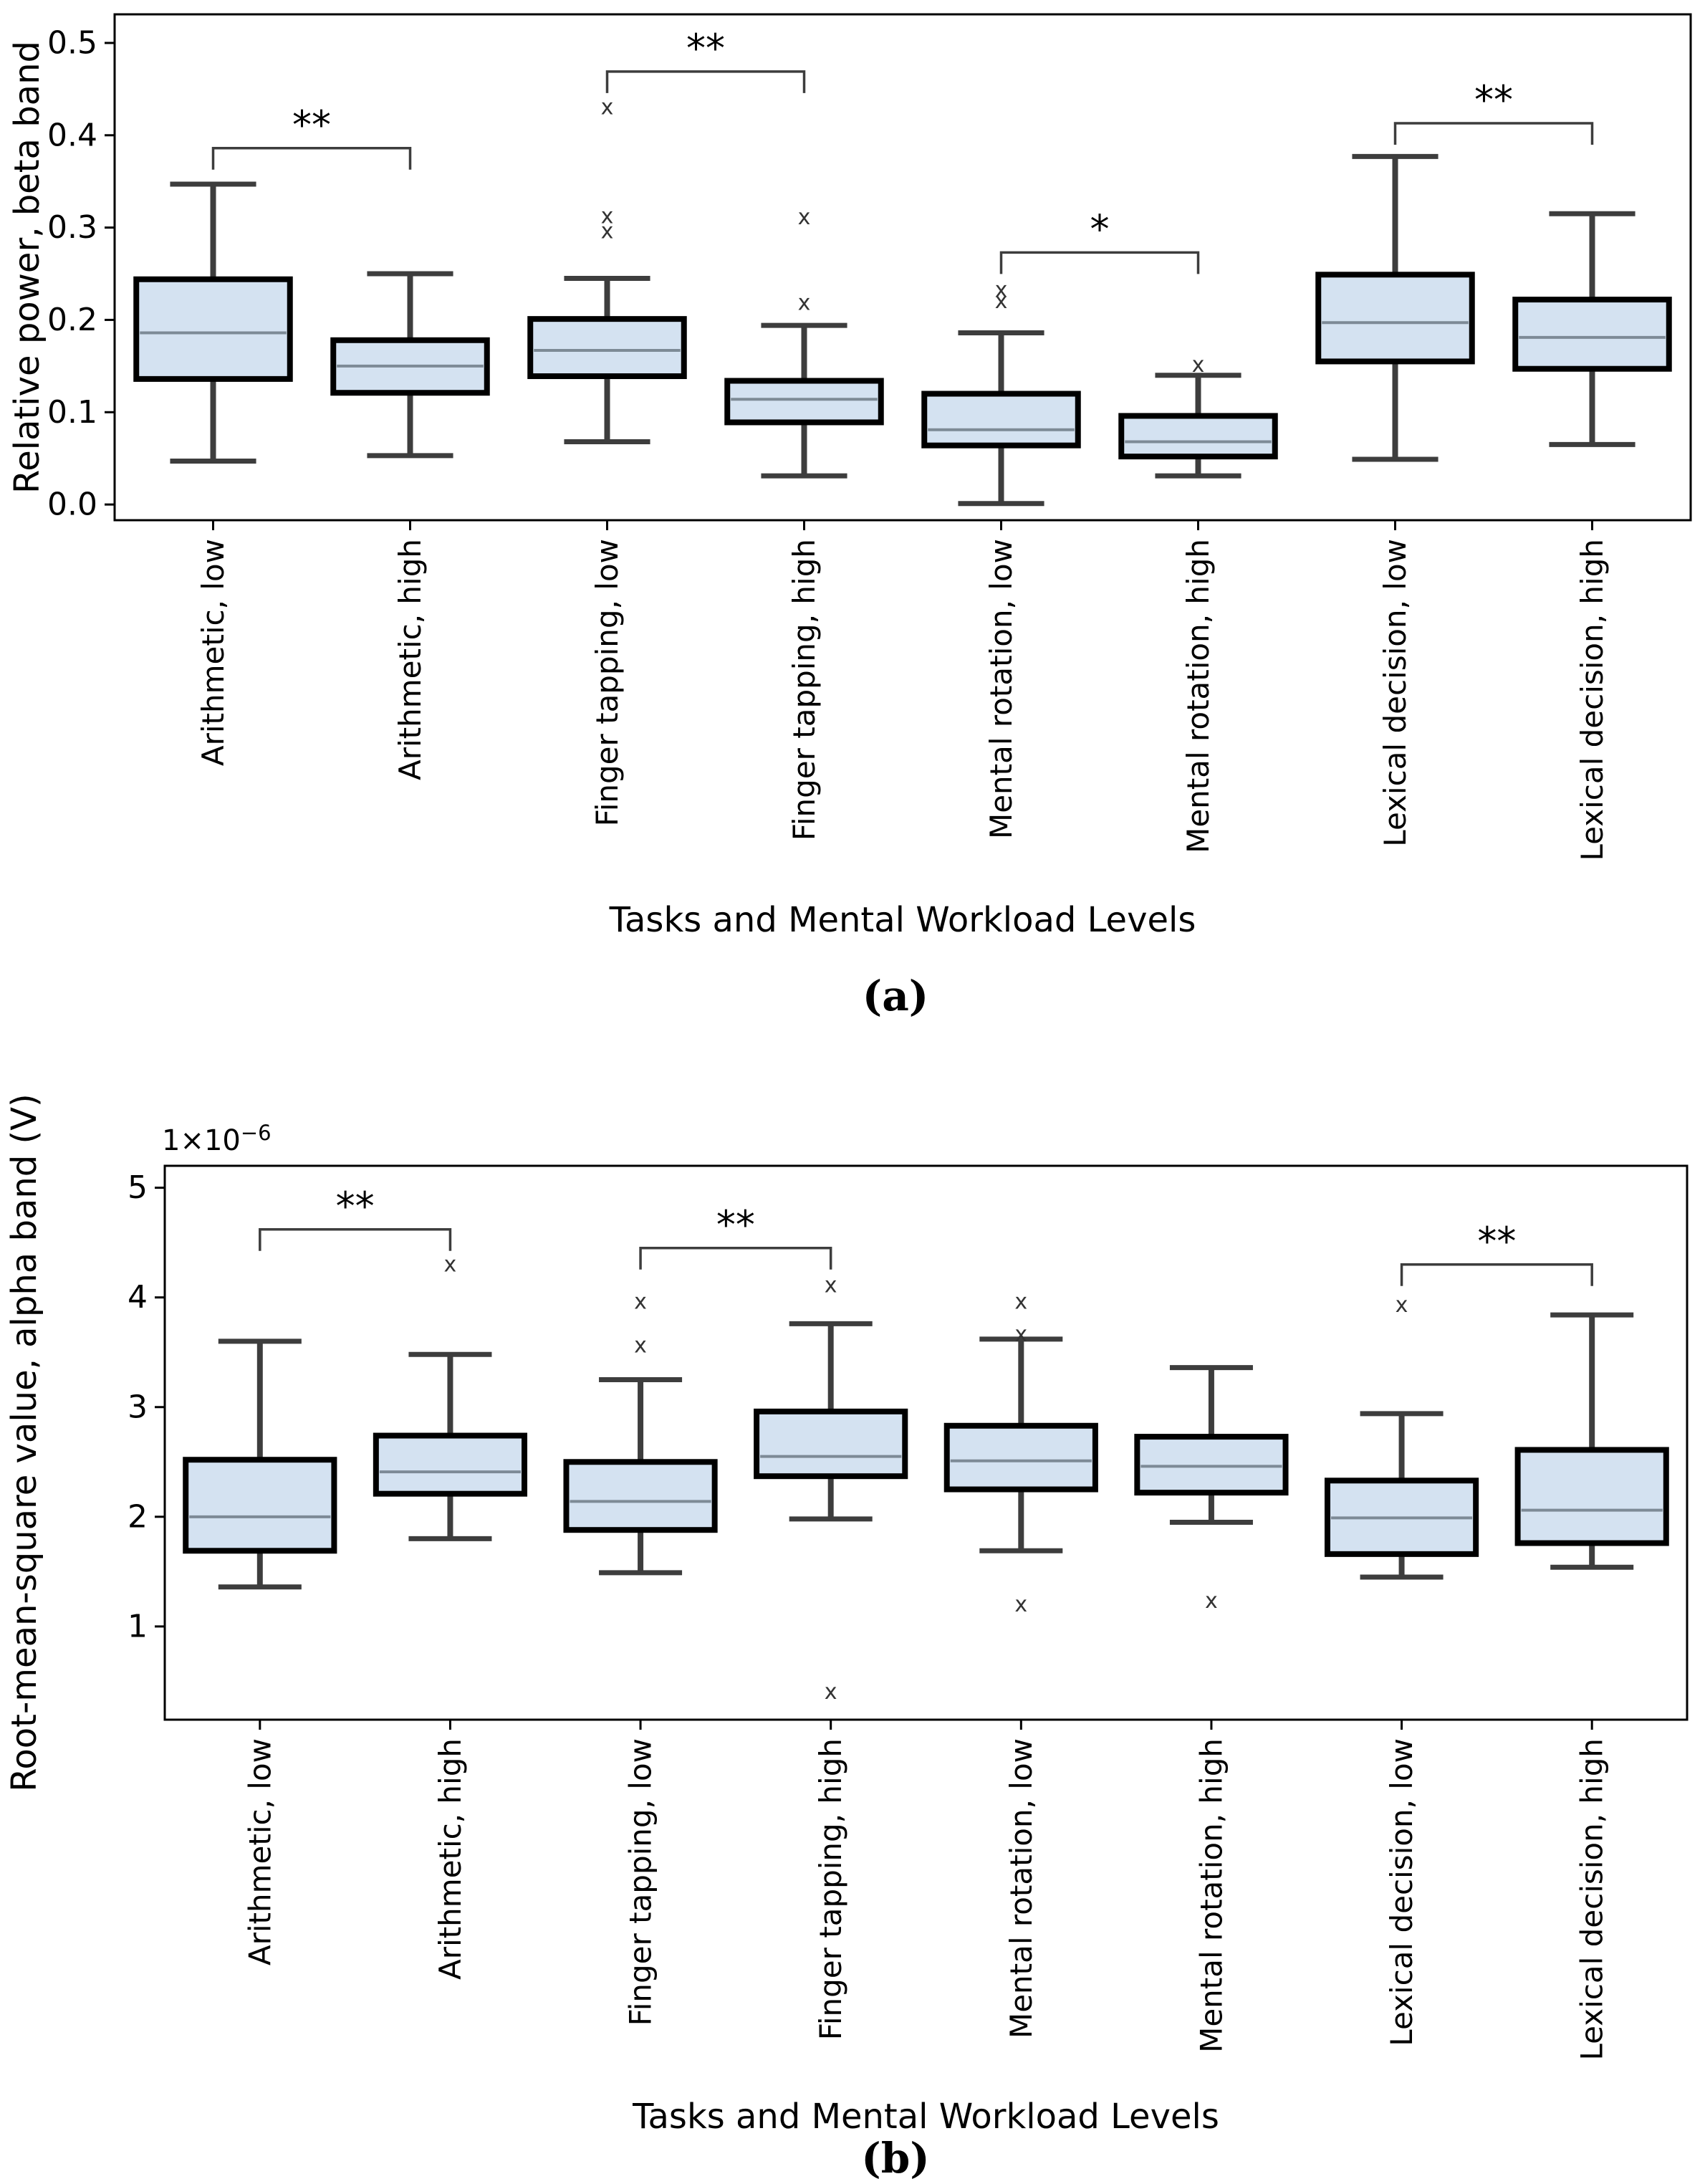 The image size is (1705, 2184). Describe the element at coordinates (72, 135) in the screenshot. I see `y-tick-label: 0.4` at that location.